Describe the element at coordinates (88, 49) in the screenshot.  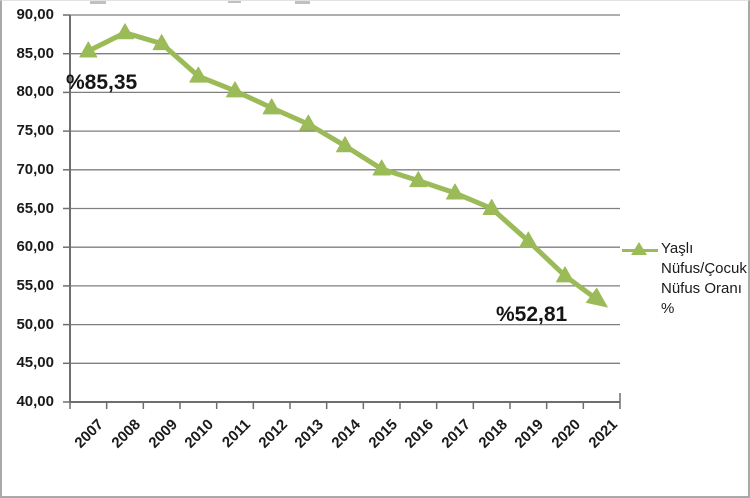
I see `marker-2007` at that location.